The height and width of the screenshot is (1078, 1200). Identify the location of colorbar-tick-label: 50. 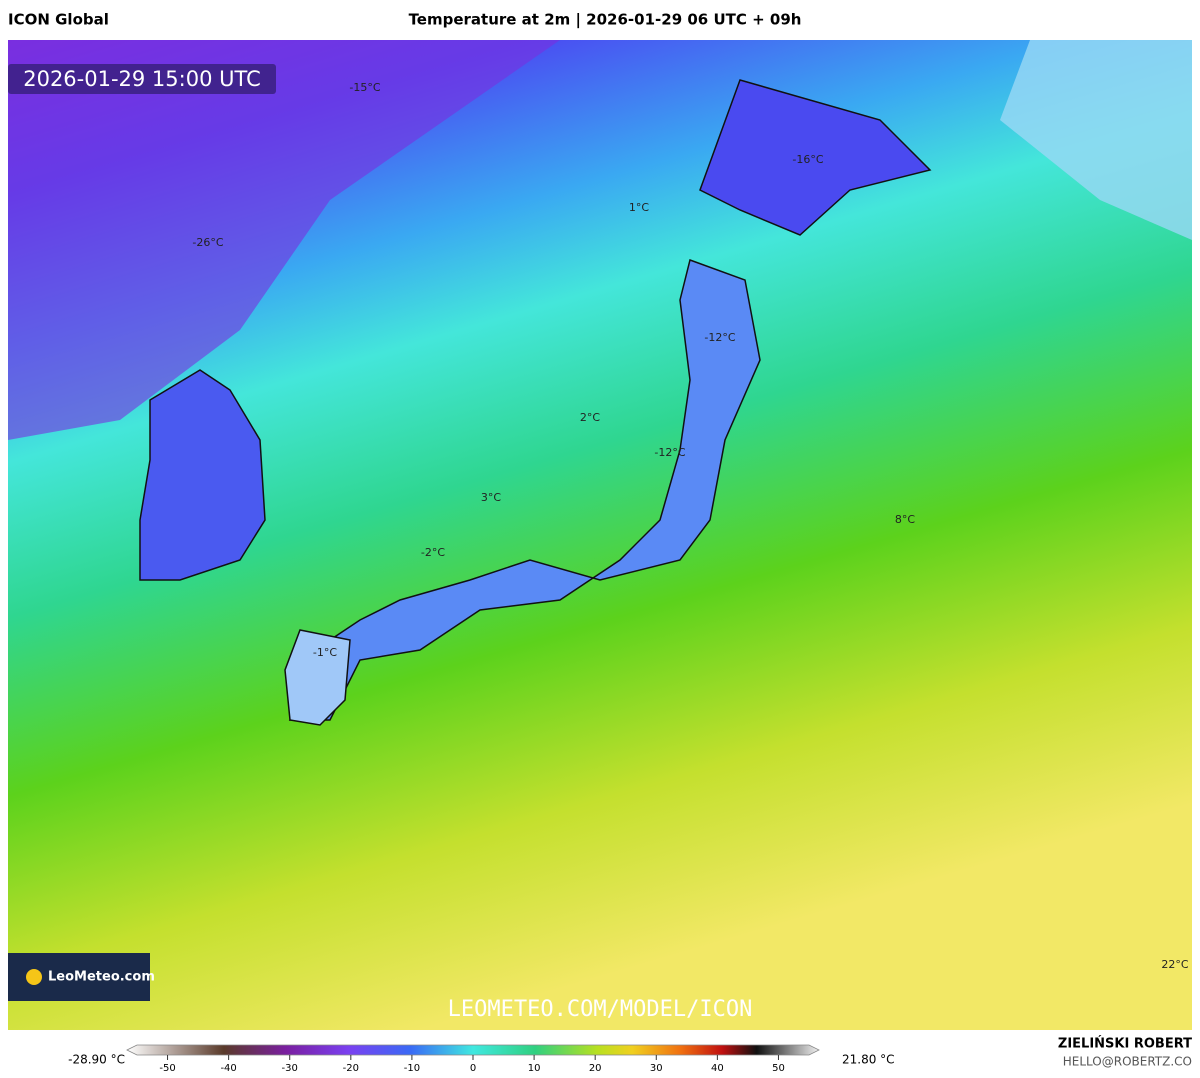
(778, 1068).